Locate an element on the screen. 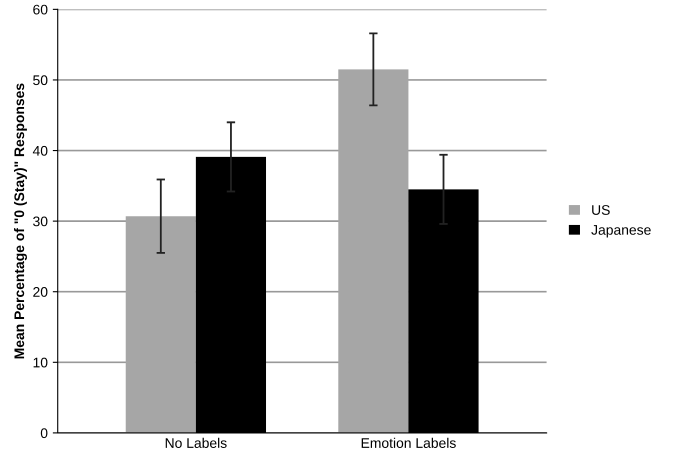 The image size is (679, 468). legend-label: US is located at coordinates (601, 210).